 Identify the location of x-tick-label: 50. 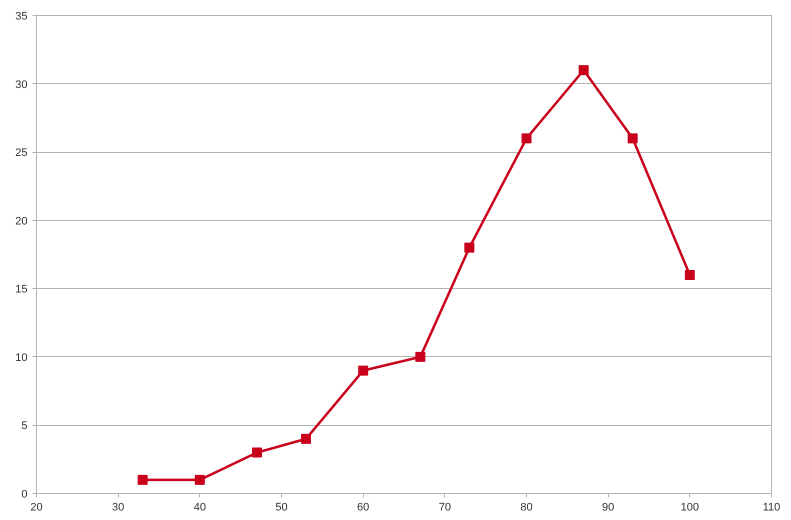
(281, 508).